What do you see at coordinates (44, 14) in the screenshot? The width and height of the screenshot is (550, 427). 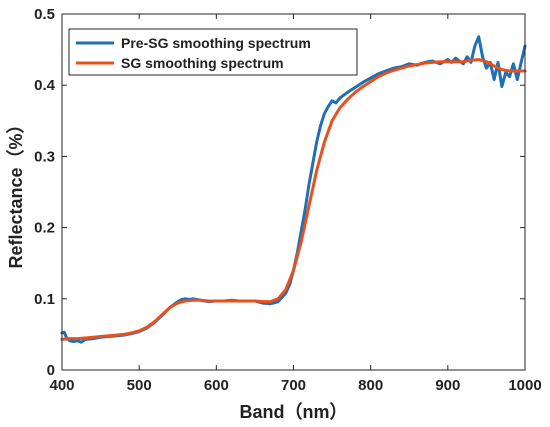 I see `y-tick-label: 0.5` at bounding box center [44, 14].